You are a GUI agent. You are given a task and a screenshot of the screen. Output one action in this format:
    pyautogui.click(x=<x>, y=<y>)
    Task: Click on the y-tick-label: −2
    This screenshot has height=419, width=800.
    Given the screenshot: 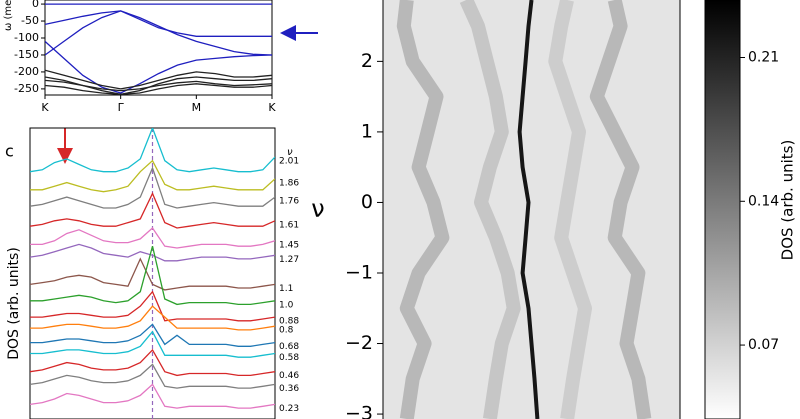 What is the action you would take?
    pyautogui.click(x=359, y=343)
    